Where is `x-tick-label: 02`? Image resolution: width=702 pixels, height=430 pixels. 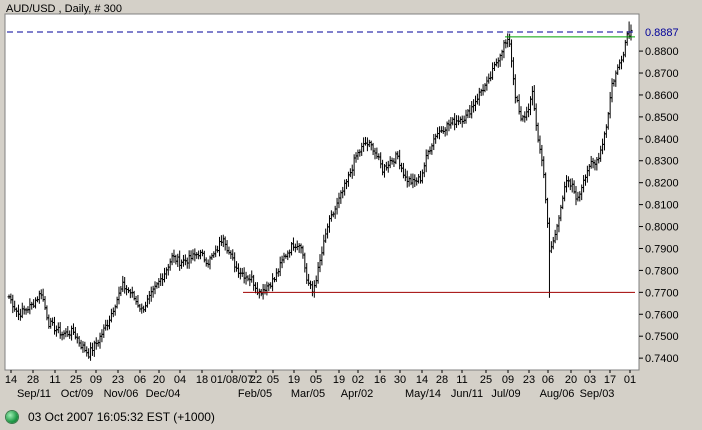
x-tick-label: 02 is located at coordinates (358, 380).